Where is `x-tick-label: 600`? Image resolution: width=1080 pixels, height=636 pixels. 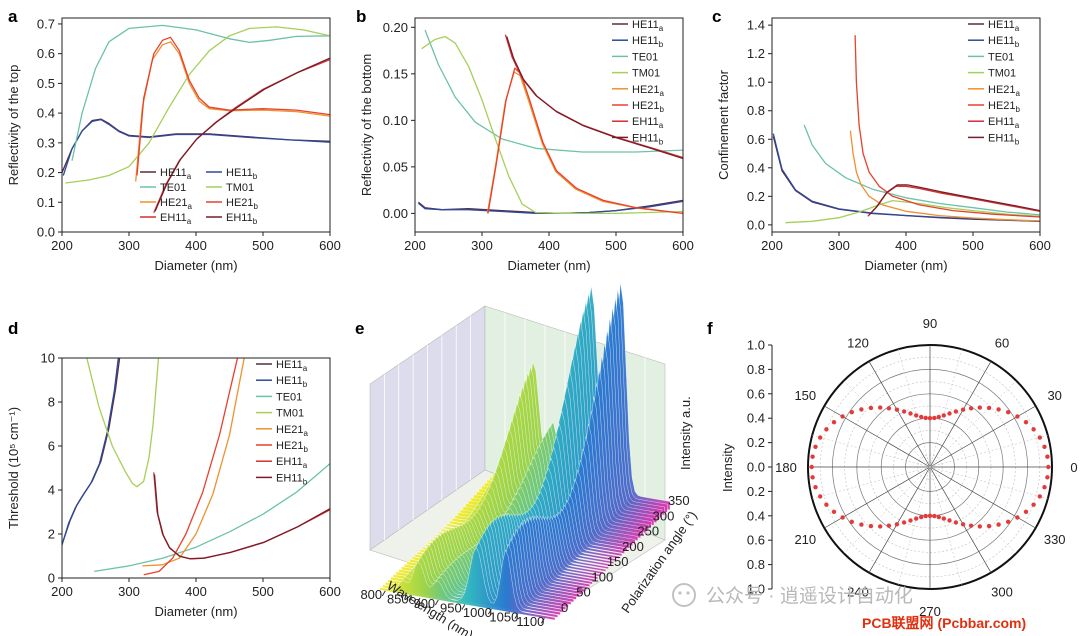
x-tick-label: 600 is located at coordinates (1040, 245).